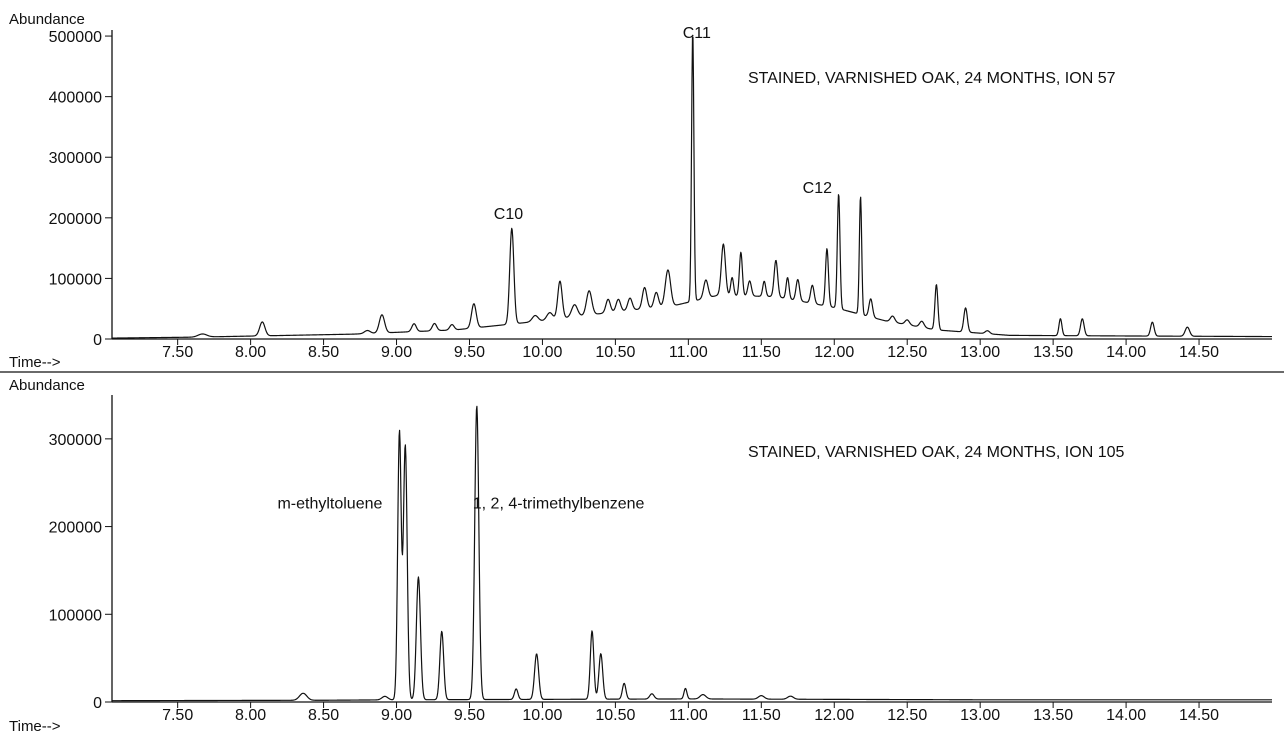 This screenshot has height=739, width=1284. Describe the element at coordinates (559, 504) in the screenshot. I see `peak-label: 1, 2, 4-trimethylbenzene` at that location.